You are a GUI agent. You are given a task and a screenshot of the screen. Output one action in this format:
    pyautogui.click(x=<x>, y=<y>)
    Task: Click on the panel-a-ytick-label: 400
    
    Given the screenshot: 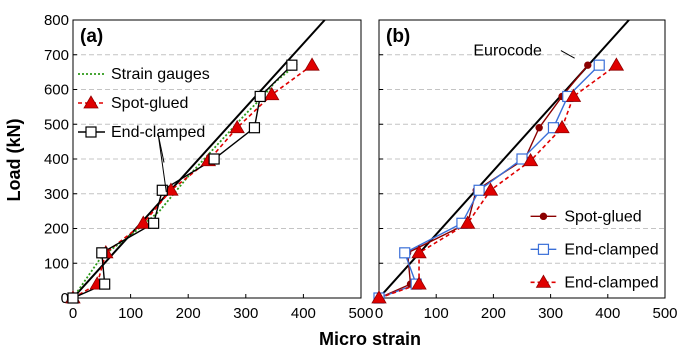 What is the action you would take?
    pyautogui.click(x=56, y=159)
    